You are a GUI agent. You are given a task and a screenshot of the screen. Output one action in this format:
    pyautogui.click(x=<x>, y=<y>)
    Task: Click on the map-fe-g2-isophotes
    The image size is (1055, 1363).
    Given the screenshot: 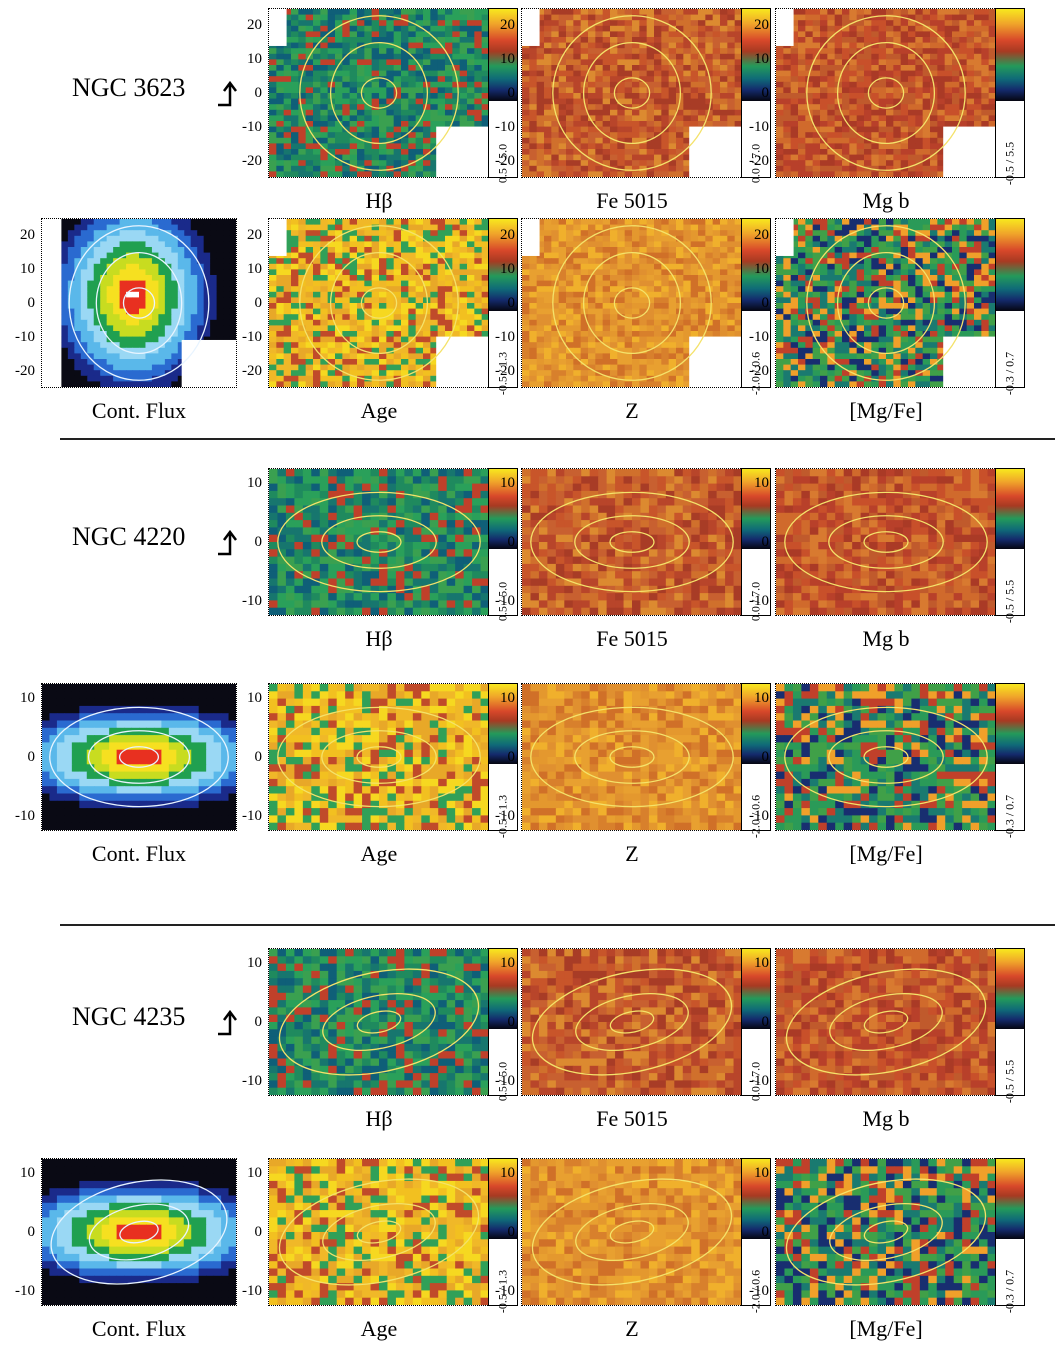 What is the action you would take?
    pyautogui.click(x=632, y=1022)
    